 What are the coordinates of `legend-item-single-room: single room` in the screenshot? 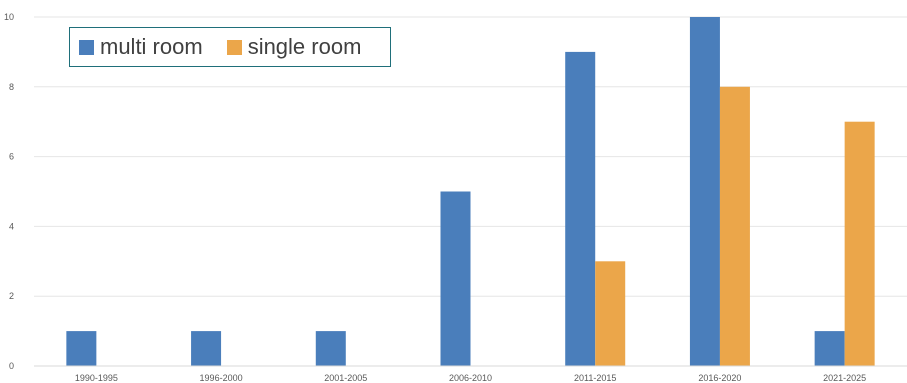 It's located at (294, 47).